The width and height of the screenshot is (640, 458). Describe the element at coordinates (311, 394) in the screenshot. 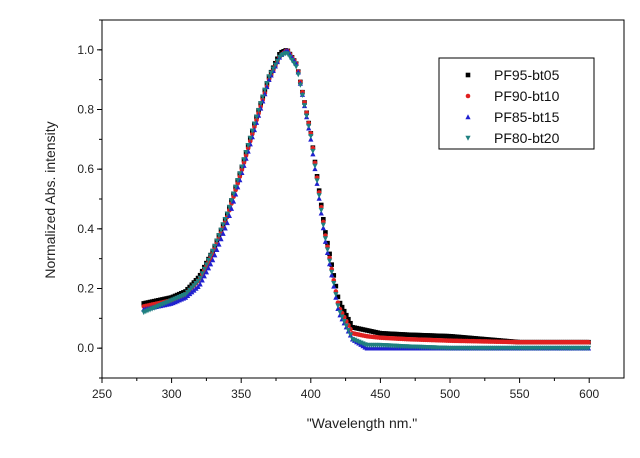

I see `x-tick-label: 400` at that location.